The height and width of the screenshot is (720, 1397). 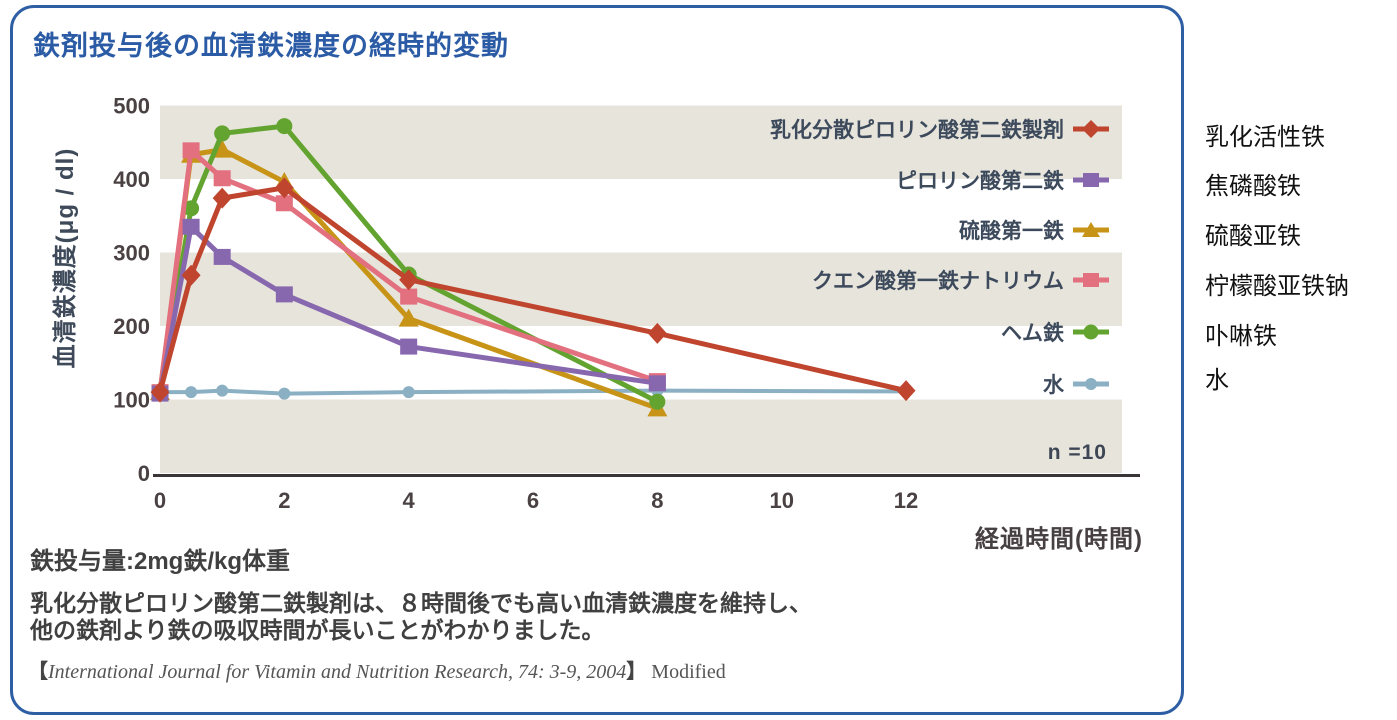 What do you see at coordinates (1253, 186) in the screenshot?
I see `translation-label-ferric-pyrophosphate: 焦磷酸铁` at bounding box center [1253, 186].